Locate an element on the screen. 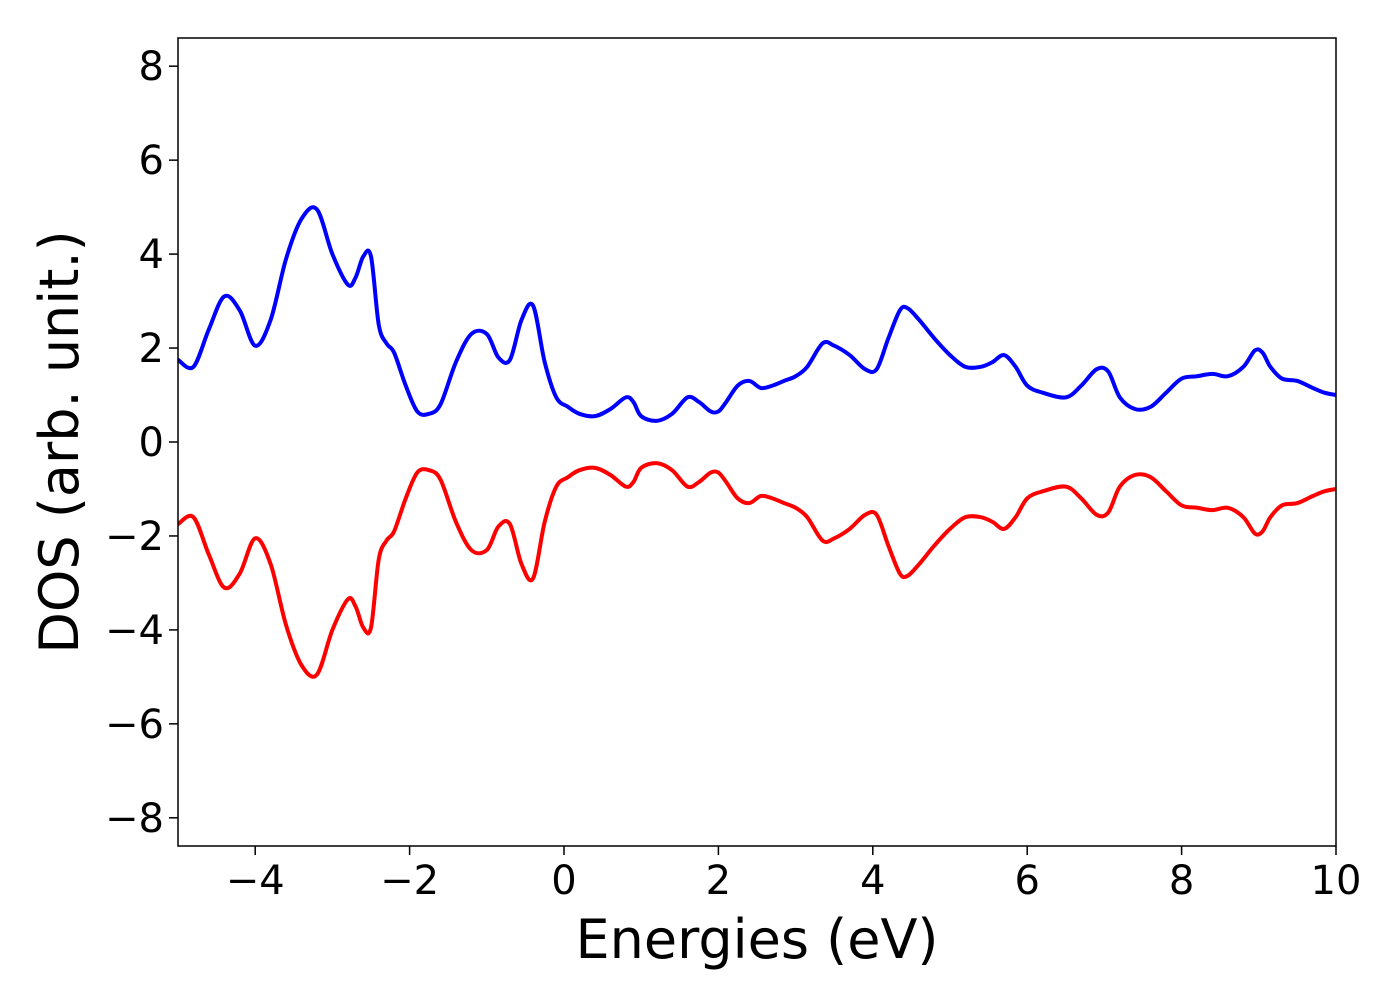 The height and width of the screenshot is (1000, 1400). x-tick-label: 8 is located at coordinates (1181, 881).